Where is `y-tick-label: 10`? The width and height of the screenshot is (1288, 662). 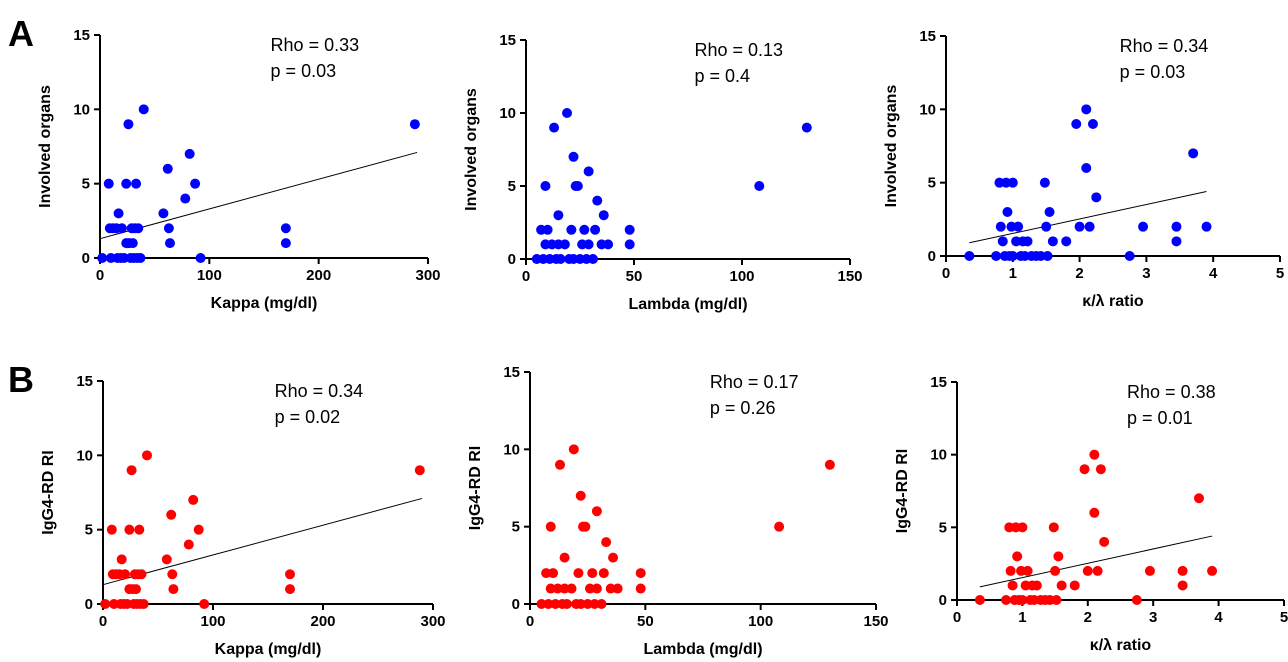
y-tick-label: 10 is located at coordinates (81, 109).